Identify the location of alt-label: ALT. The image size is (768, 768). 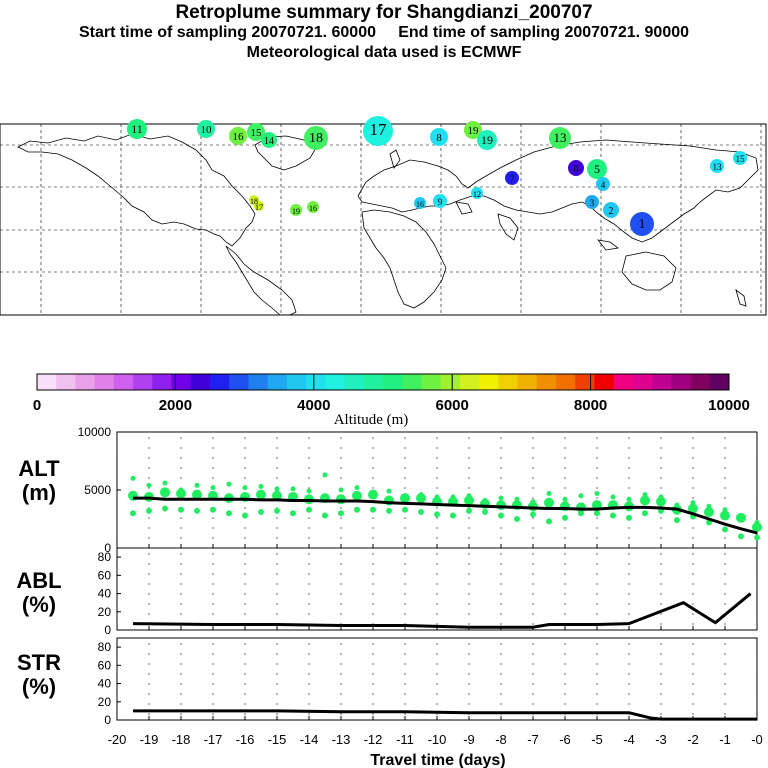
(39, 468).